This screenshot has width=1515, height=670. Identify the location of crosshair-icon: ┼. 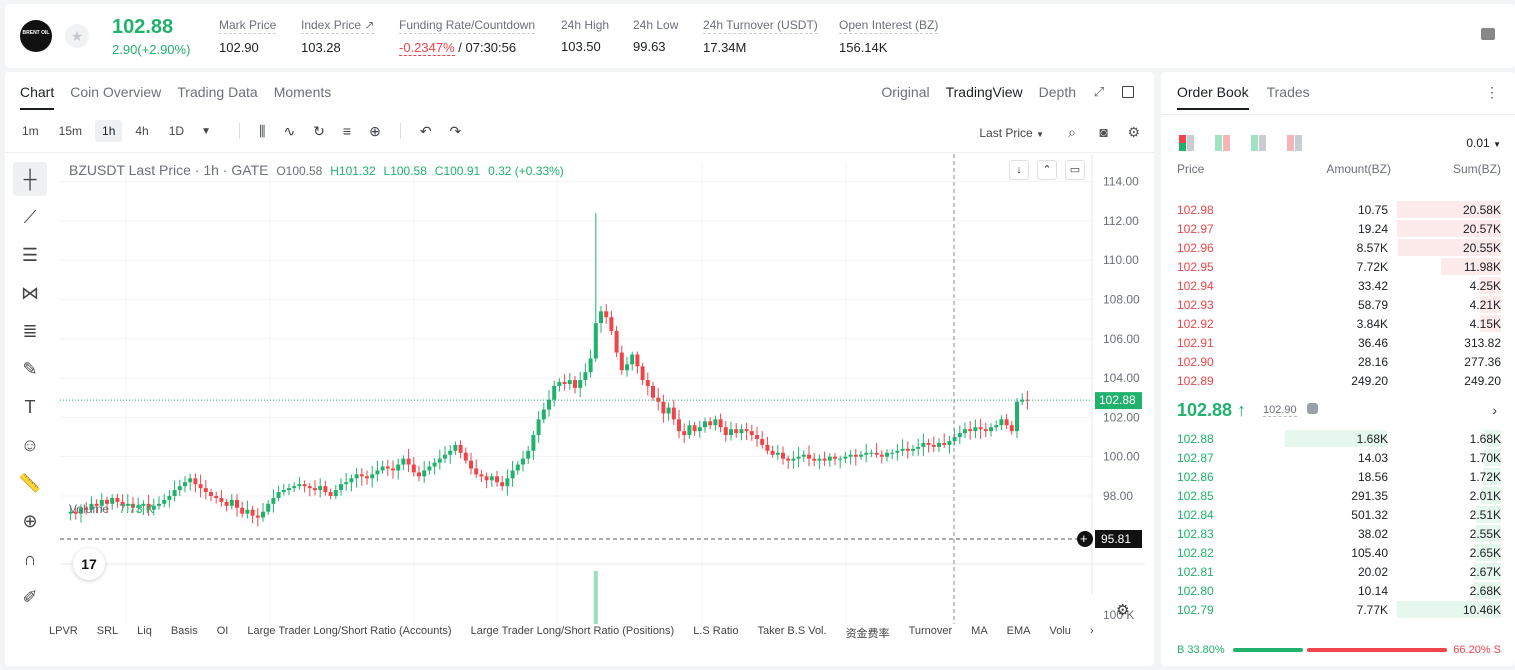
(30, 179).